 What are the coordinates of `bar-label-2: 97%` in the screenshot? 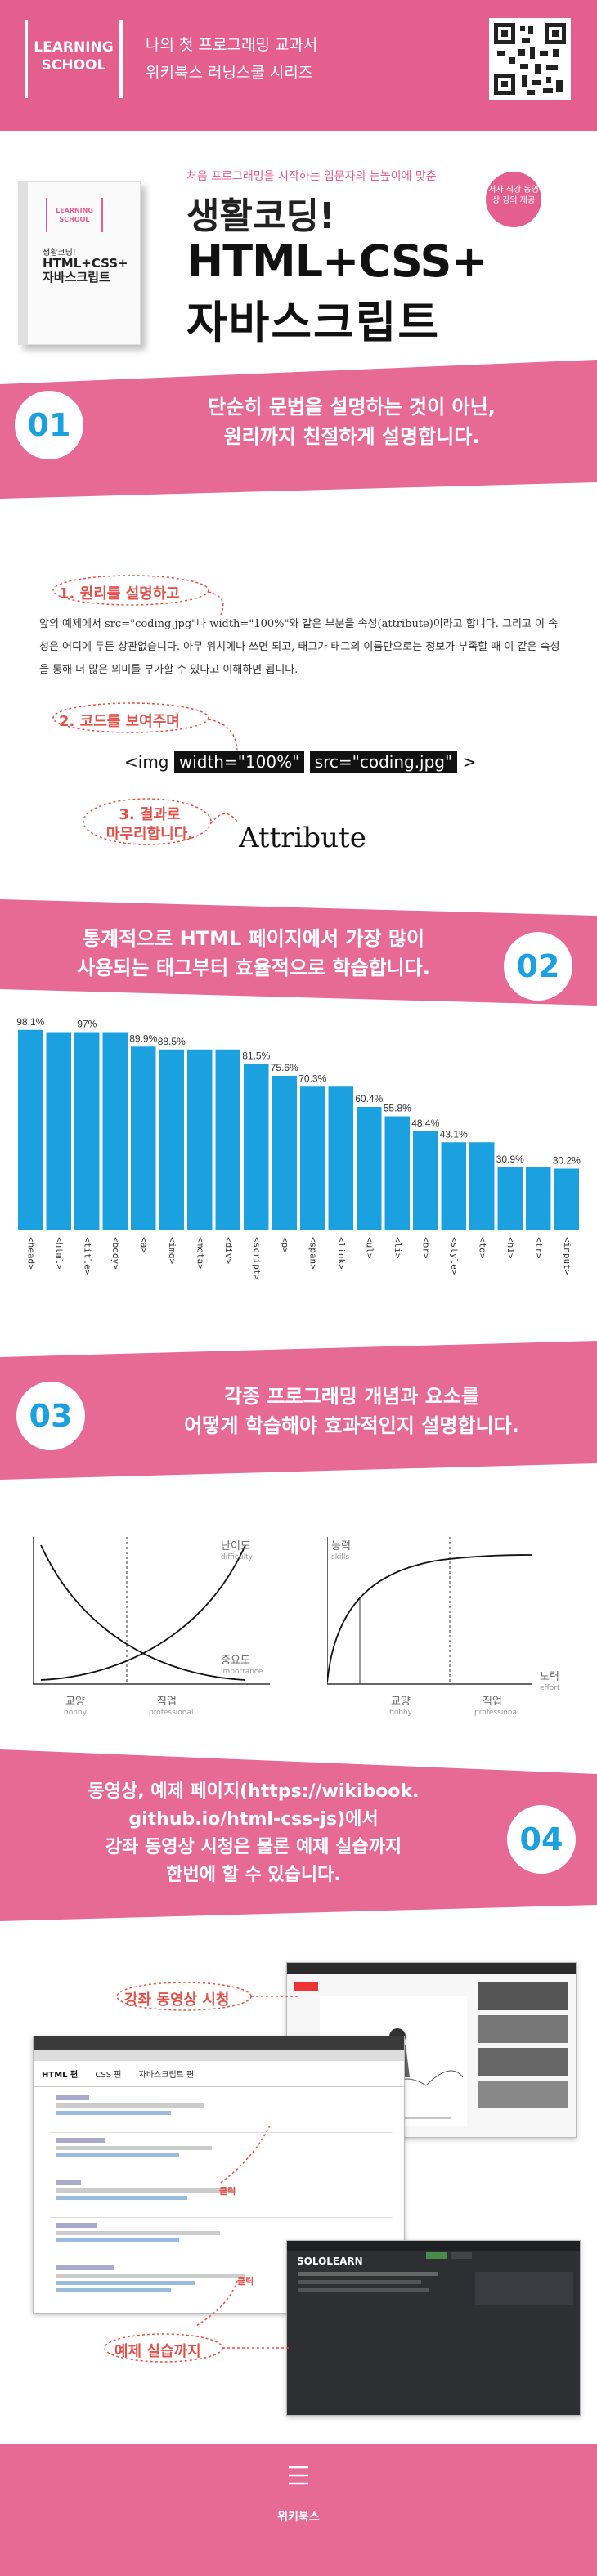 It's located at (87, 1024).